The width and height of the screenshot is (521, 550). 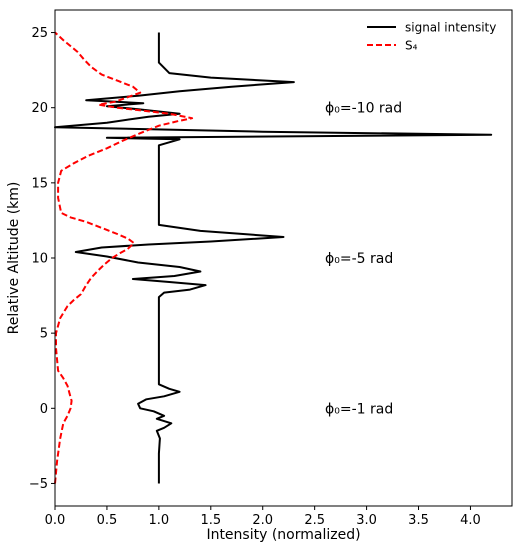 I want to click on y-tick-label: 25, so click(x=39, y=33).